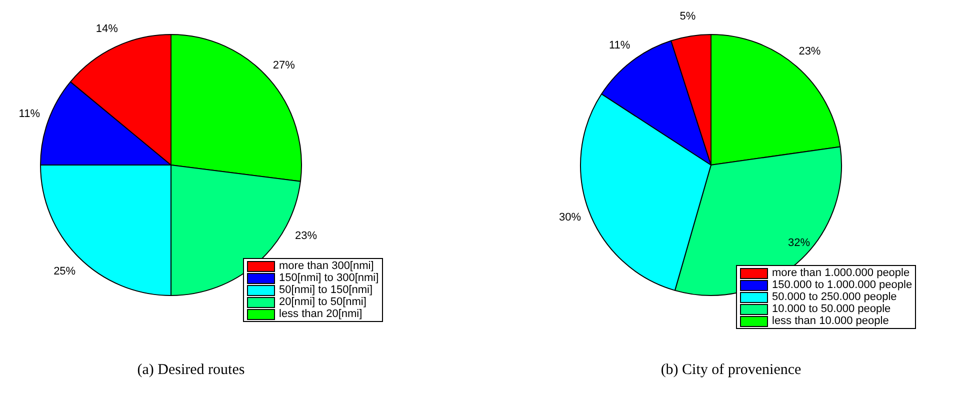 This screenshot has width=953, height=409. What do you see at coordinates (831, 309) in the screenshot?
I see `legend-label: 10.000 to 50.000 people` at bounding box center [831, 309].